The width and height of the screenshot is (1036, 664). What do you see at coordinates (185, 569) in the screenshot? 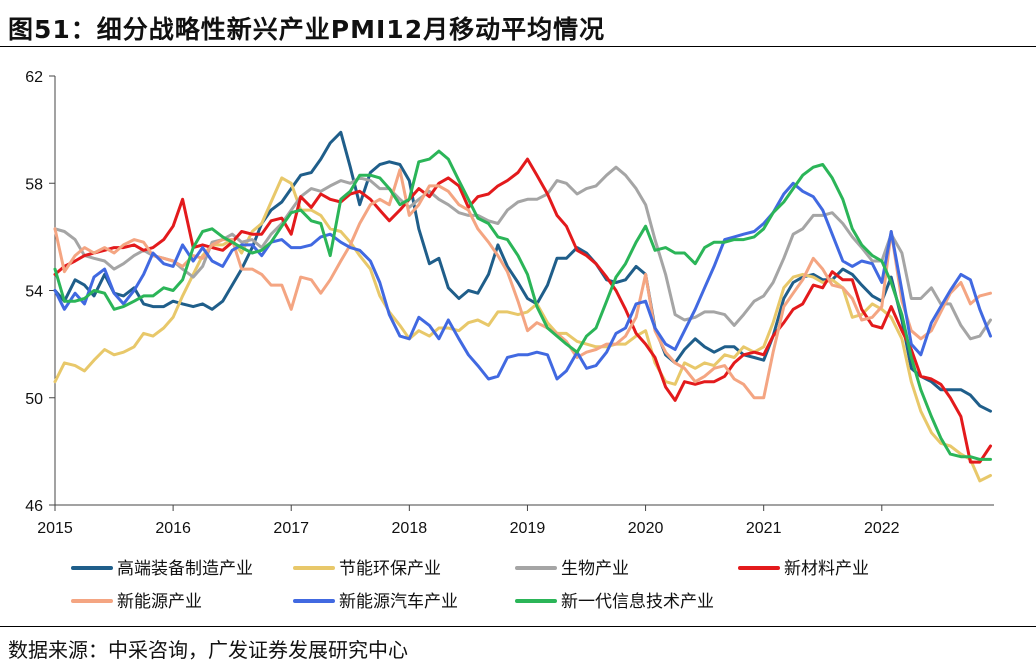
I see `legend-label: 高端装备制造产业` at bounding box center [185, 569].